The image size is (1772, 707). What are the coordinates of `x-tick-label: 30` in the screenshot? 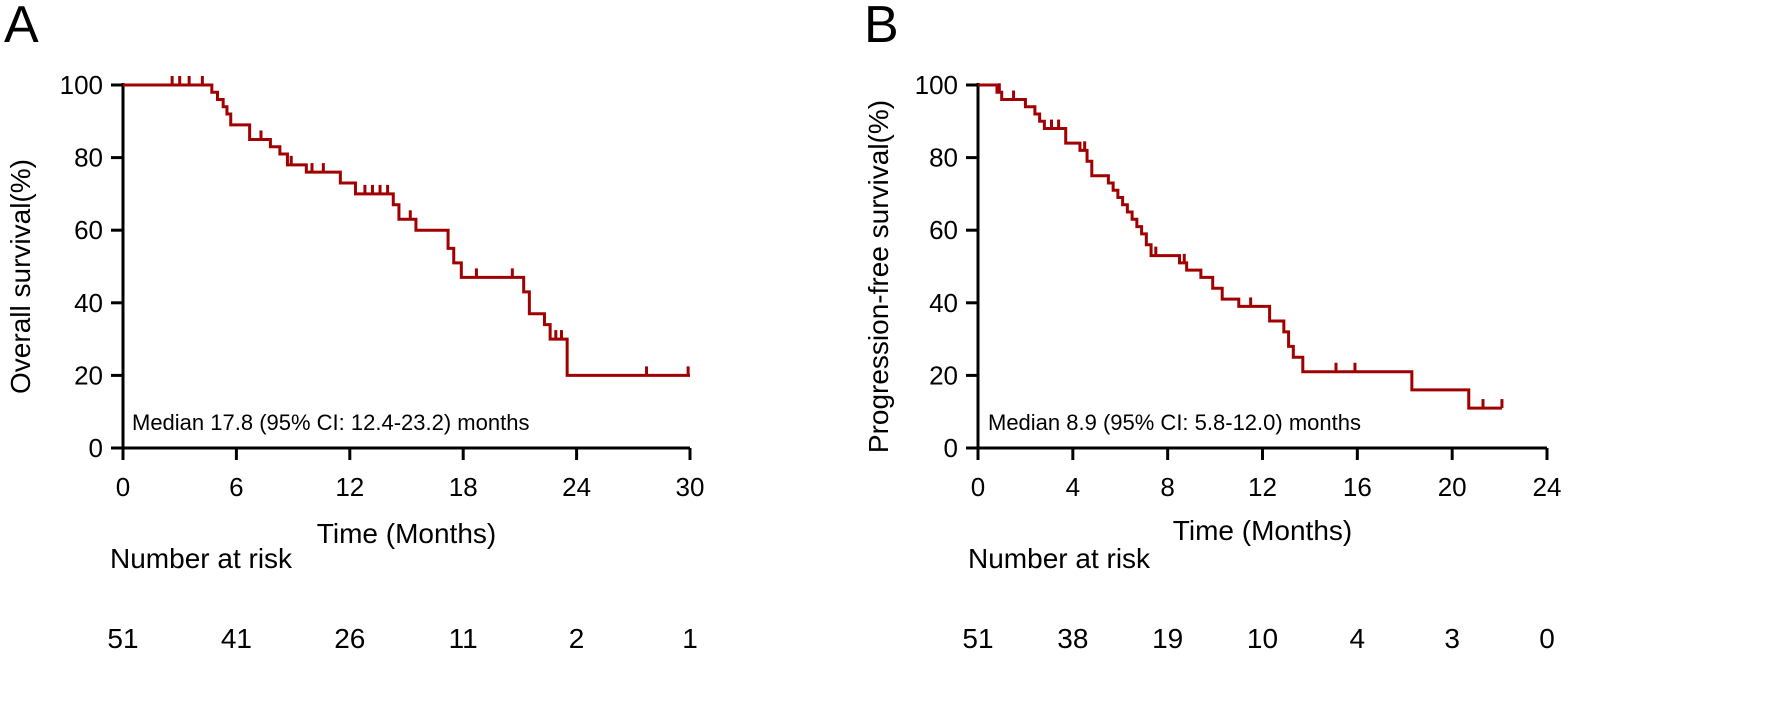 It's located at (690, 487).